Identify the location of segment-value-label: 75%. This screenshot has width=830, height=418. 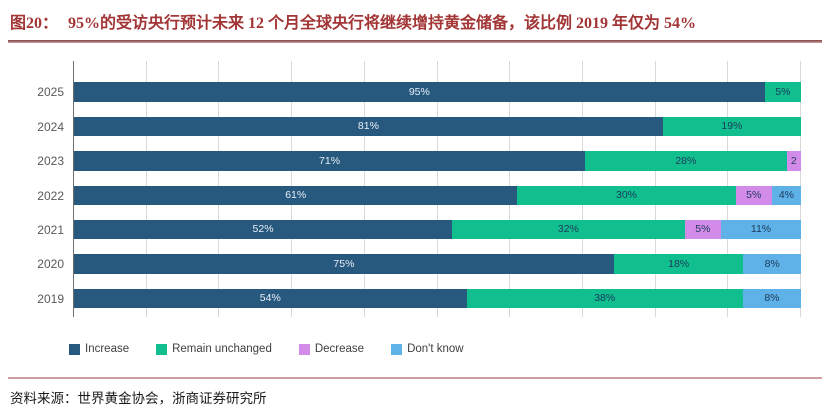
(344, 263).